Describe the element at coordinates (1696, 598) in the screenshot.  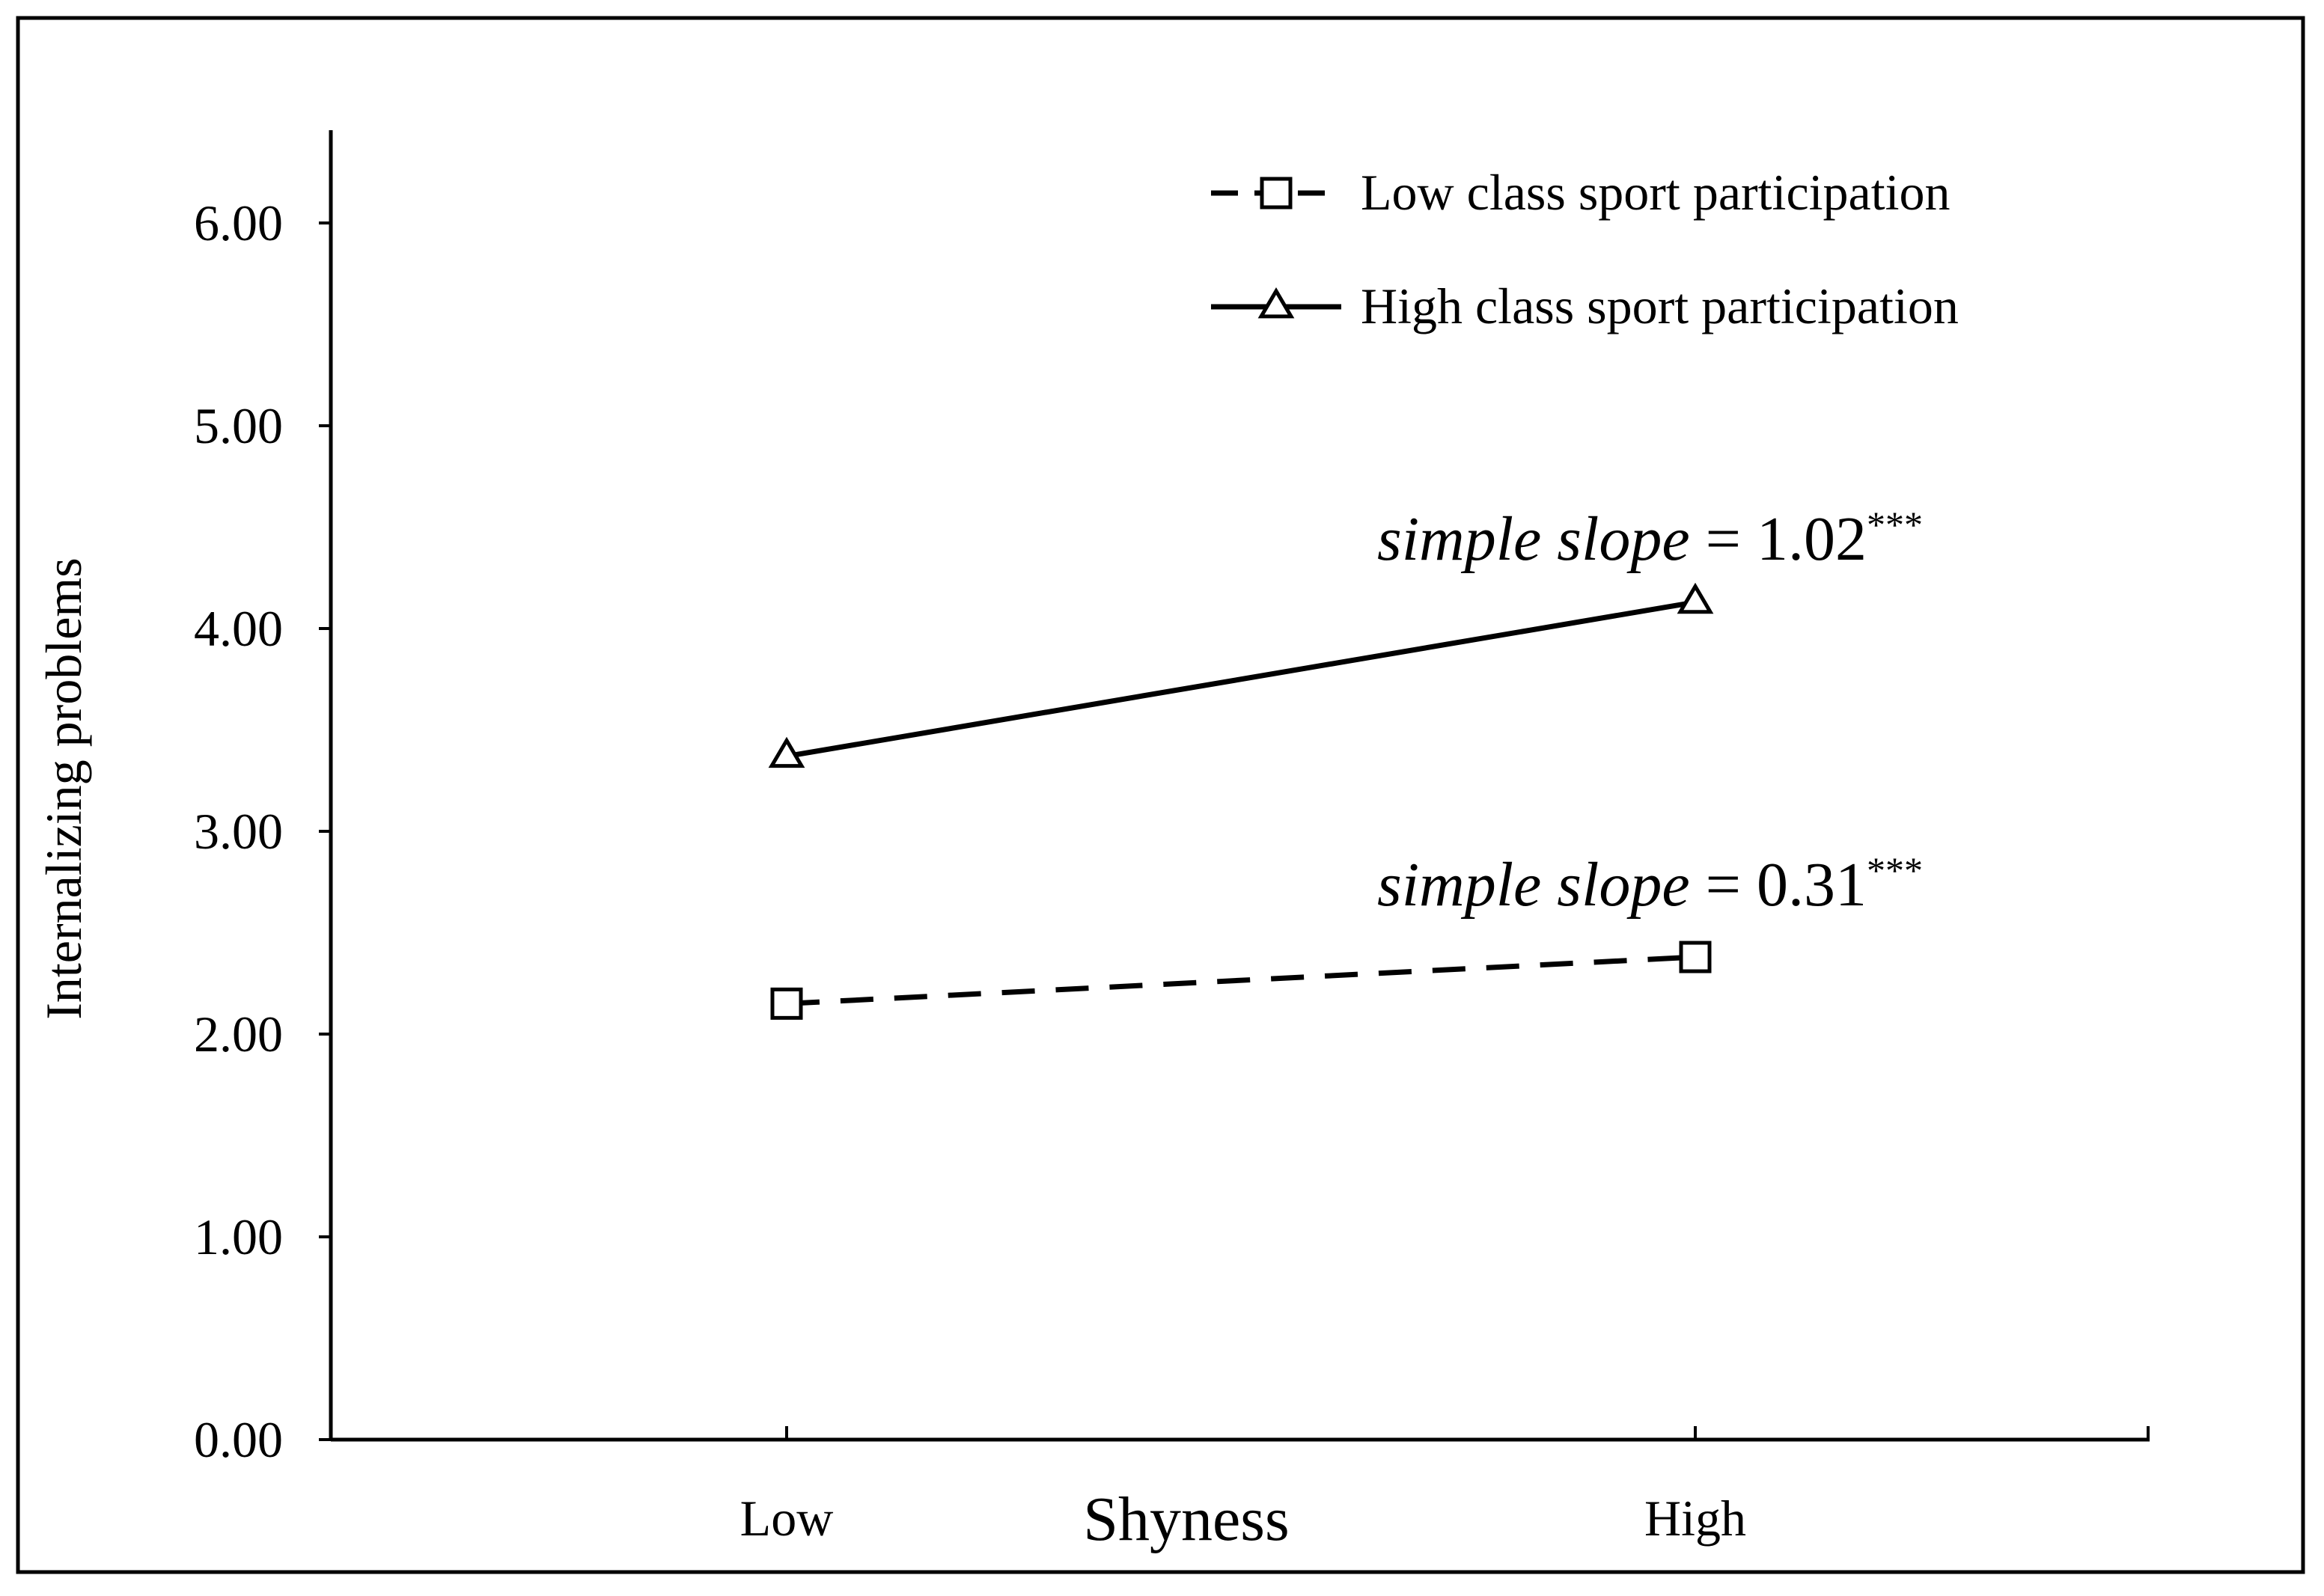
I see `data-point-triangle-high` at that location.